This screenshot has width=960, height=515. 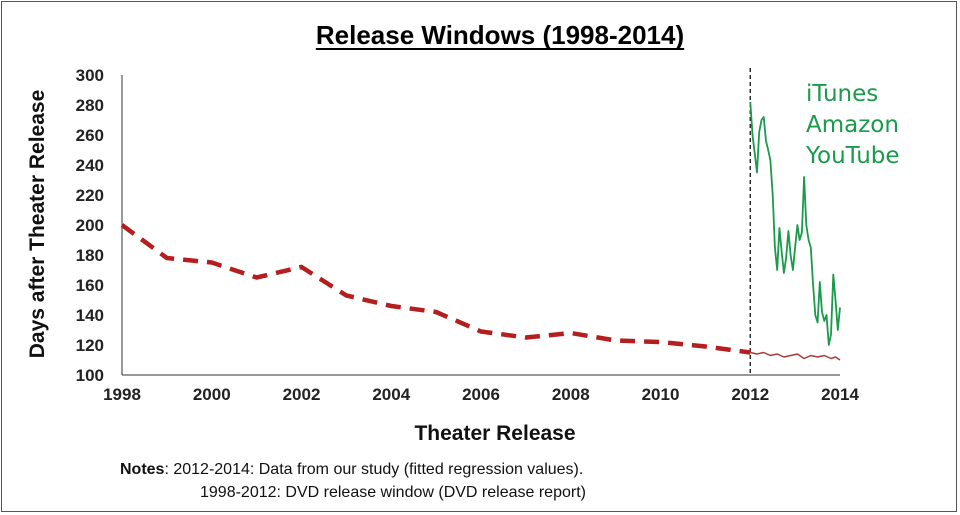 I want to click on y-tick-label: 100, so click(x=90, y=375).